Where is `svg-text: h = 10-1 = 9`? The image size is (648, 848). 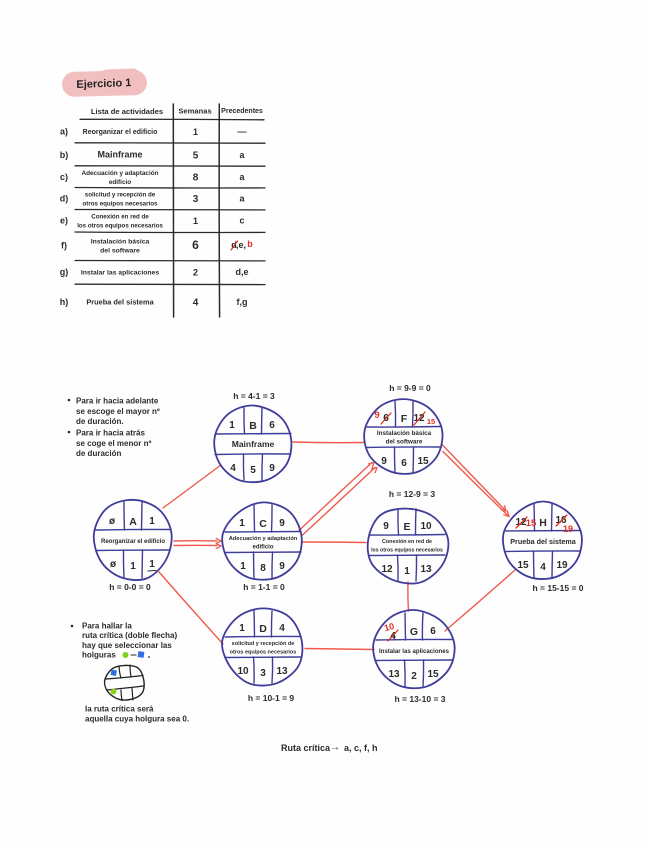
svg-text: h = 10-1 = 9 is located at coordinates (271, 698).